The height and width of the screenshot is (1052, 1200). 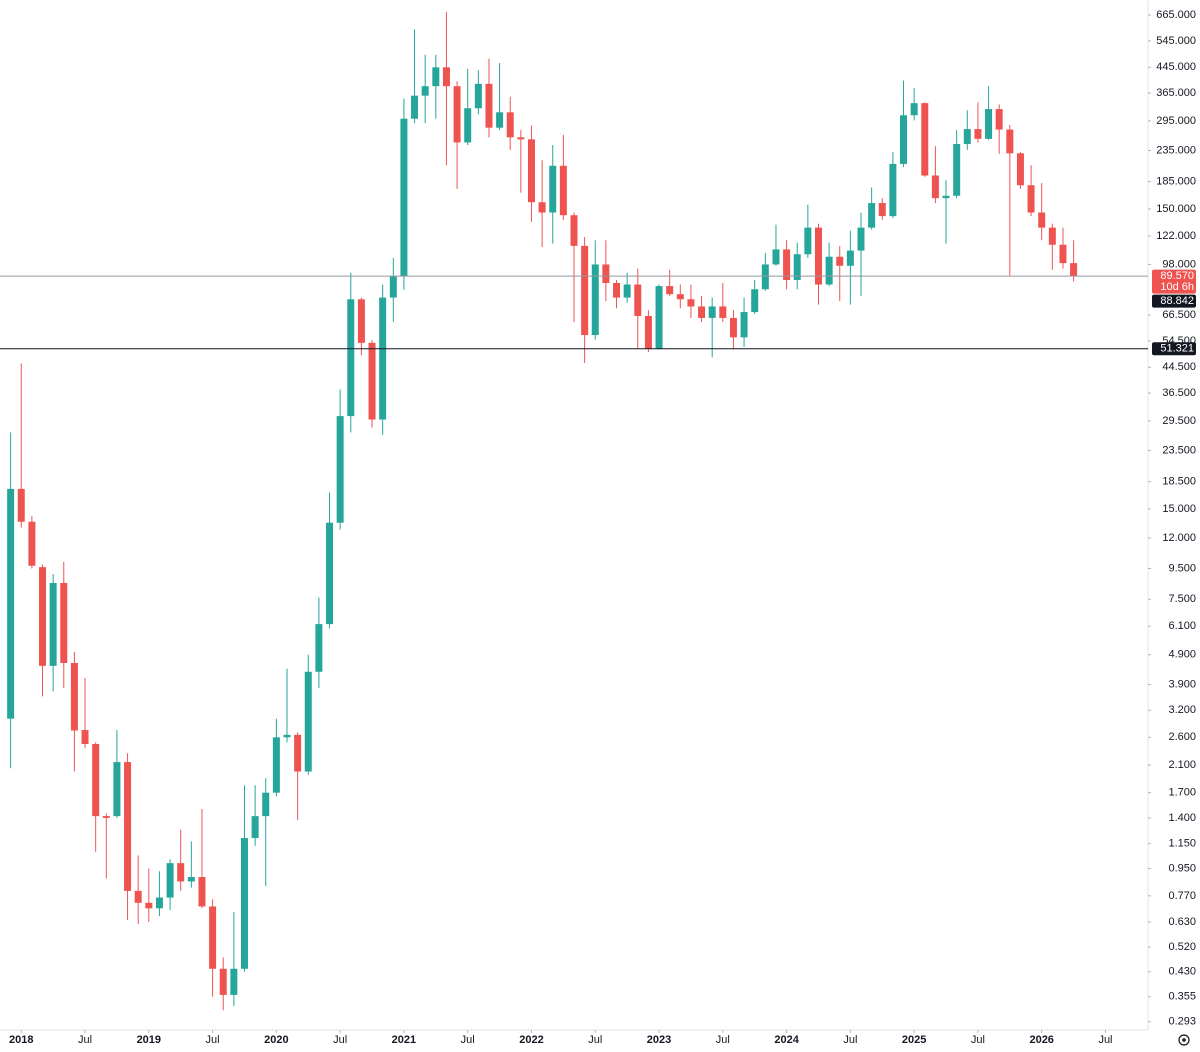 What do you see at coordinates (1182, 793) in the screenshot?
I see `y-tick-label: 1.700` at bounding box center [1182, 793].